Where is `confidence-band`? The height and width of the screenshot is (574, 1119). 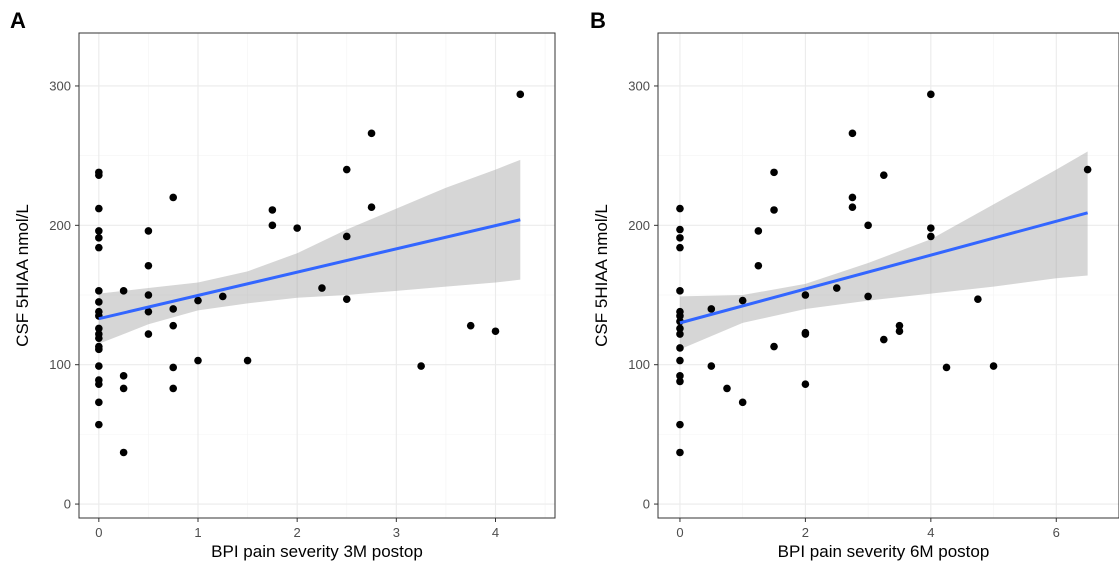
confidence-band is located at coordinates (309, 251).